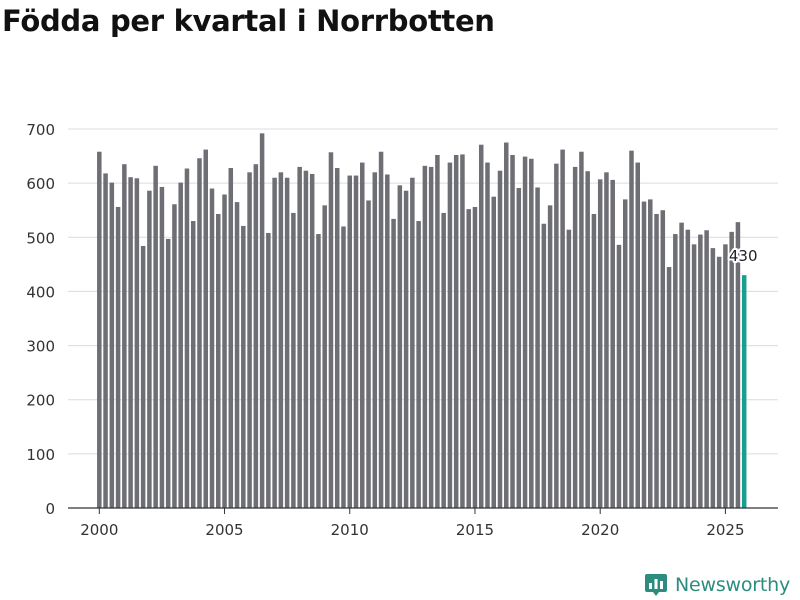  What do you see at coordinates (40, 319) in the screenshot?
I see `y-axis-ticks: 0 100 200 300 400 500 600 700` at bounding box center [40, 319].